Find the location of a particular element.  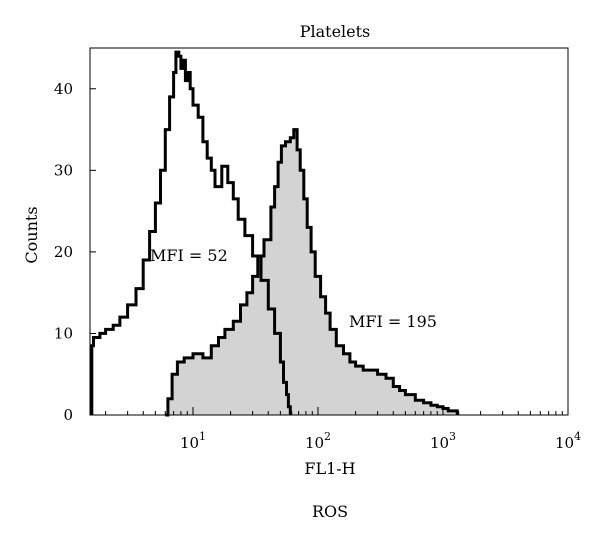

y-tick-label-20: 20 is located at coordinates (63, 252).